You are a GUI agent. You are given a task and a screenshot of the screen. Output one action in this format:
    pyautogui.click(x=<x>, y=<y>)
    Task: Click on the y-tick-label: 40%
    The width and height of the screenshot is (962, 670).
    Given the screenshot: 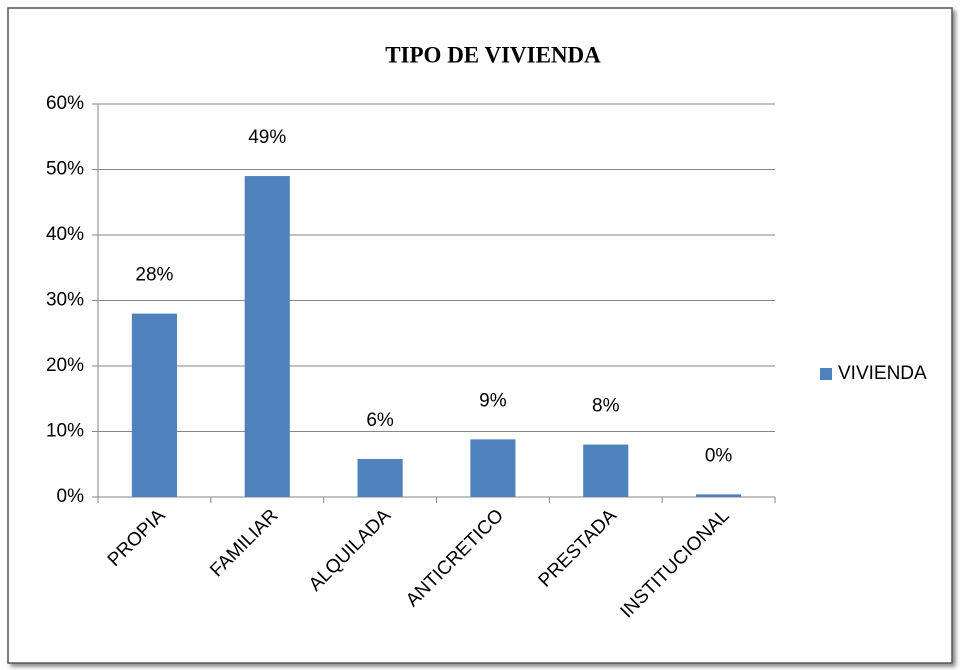 What is the action you would take?
    pyautogui.click(x=65, y=234)
    